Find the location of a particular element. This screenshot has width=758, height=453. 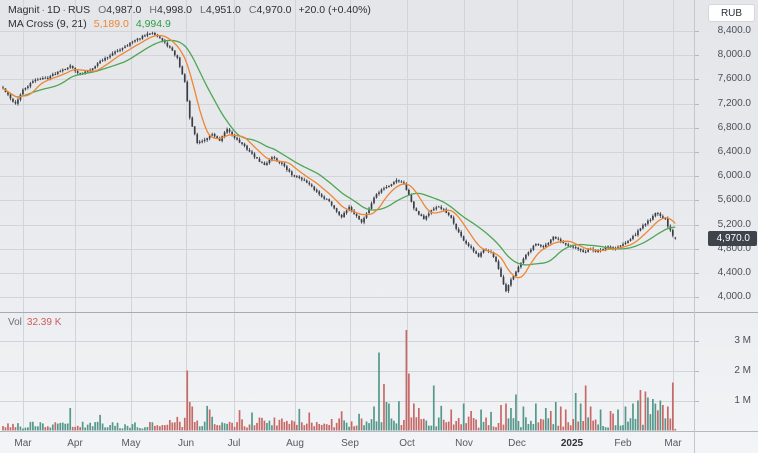

low-value: 4,951.0 is located at coordinates (223, 10).